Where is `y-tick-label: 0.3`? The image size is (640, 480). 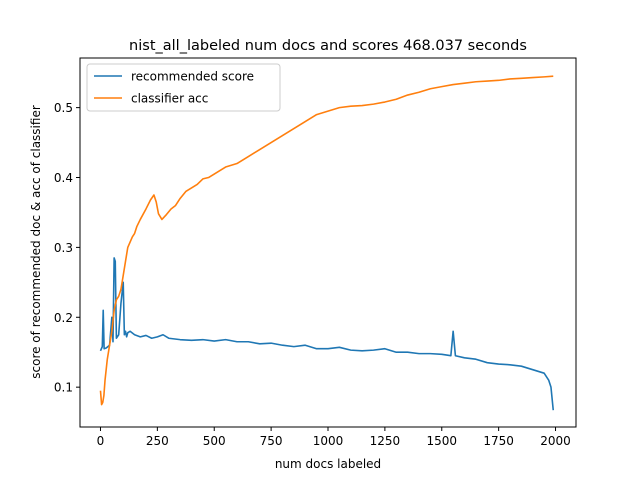 y-tick-label: 0.3 is located at coordinates (63, 248).